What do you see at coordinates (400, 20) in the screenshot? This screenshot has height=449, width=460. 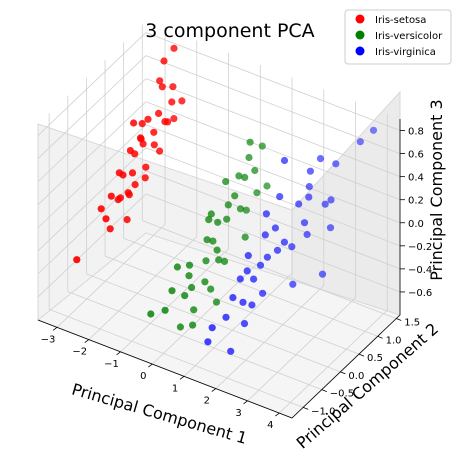 I see `legend-label-setosa: Iris-setosa` at bounding box center [400, 20].